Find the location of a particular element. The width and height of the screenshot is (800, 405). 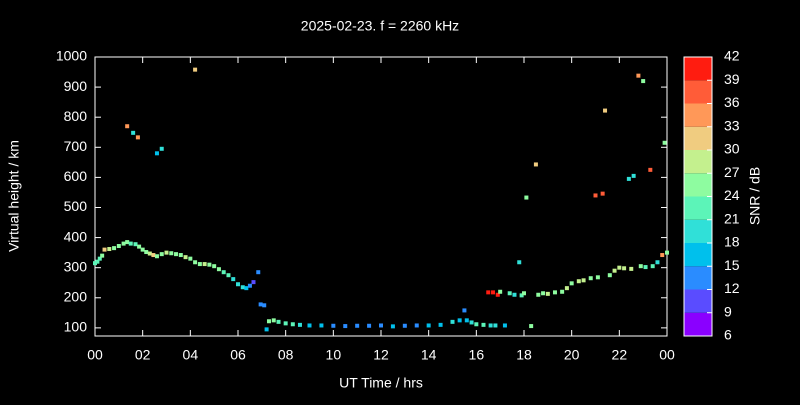

x-axis-label: UT Time / hrs is located at coordinates (381, 383).